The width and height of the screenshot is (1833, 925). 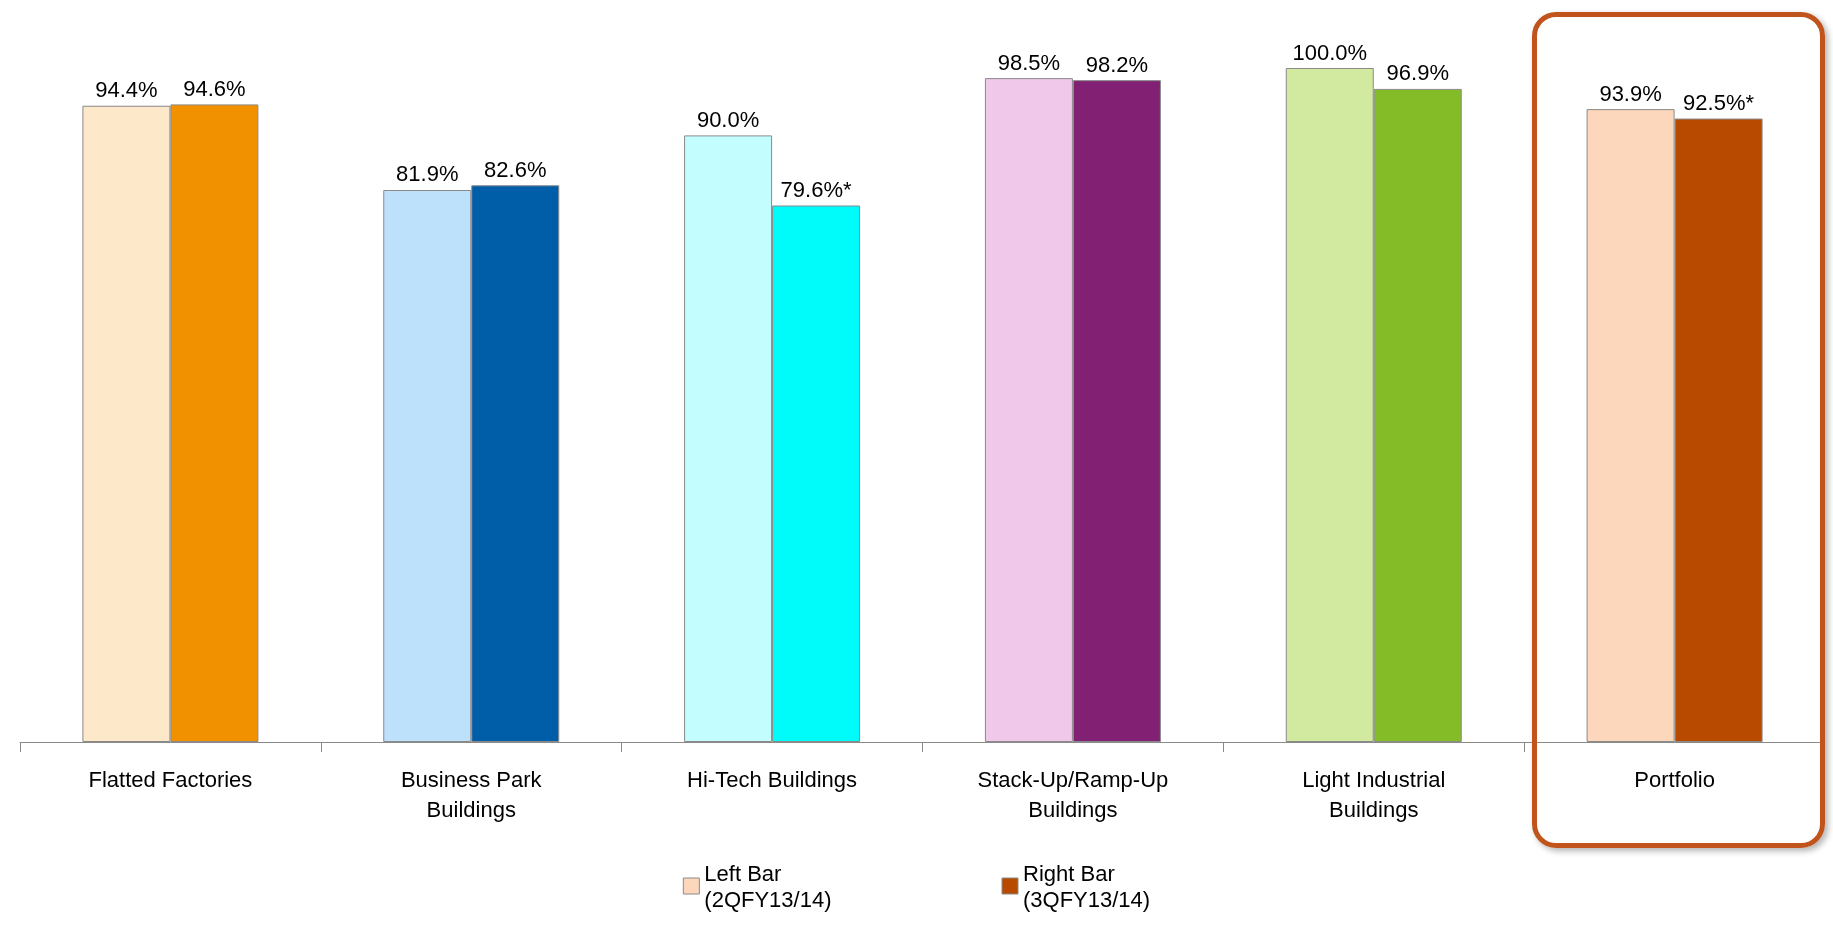 I want to click on legend-label: Left Bar (2QFY13/14), so click(x=768, y=886).